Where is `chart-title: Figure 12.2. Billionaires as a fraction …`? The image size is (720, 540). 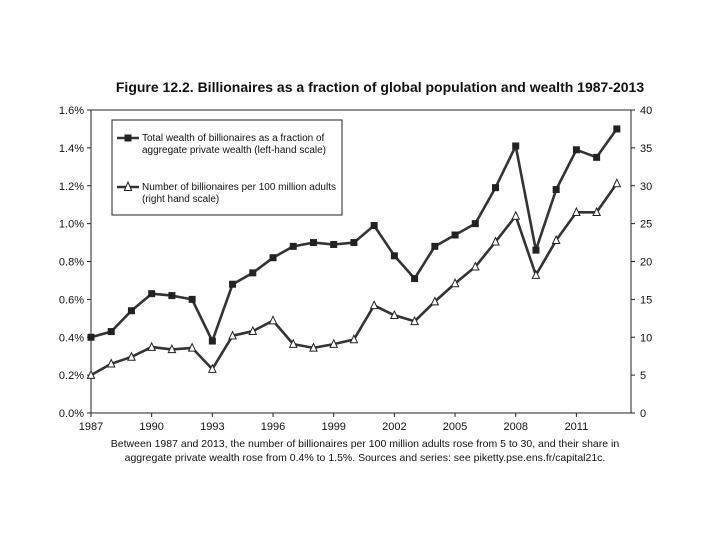
chart-title: Figure 12.2. Billionaires as a fraction … is located at coordinates (380, 87).